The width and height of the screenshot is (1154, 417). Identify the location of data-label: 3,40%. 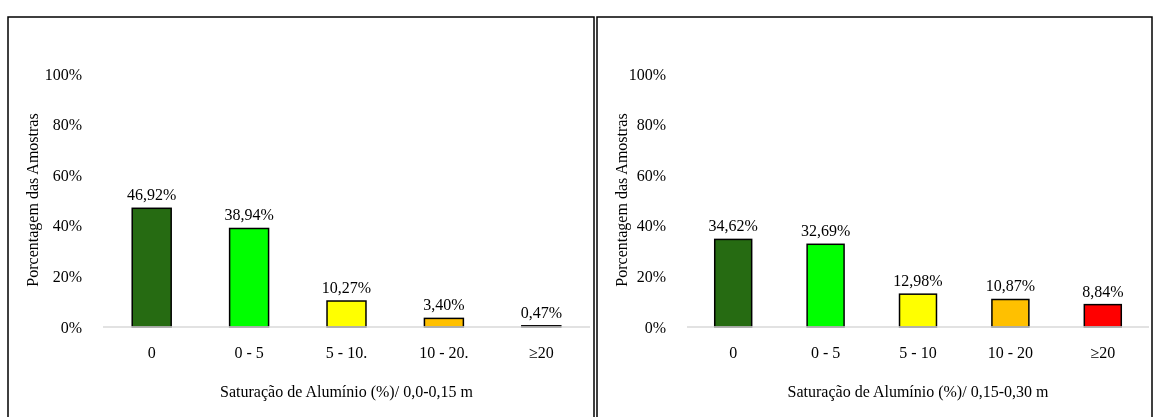
(444, 305).